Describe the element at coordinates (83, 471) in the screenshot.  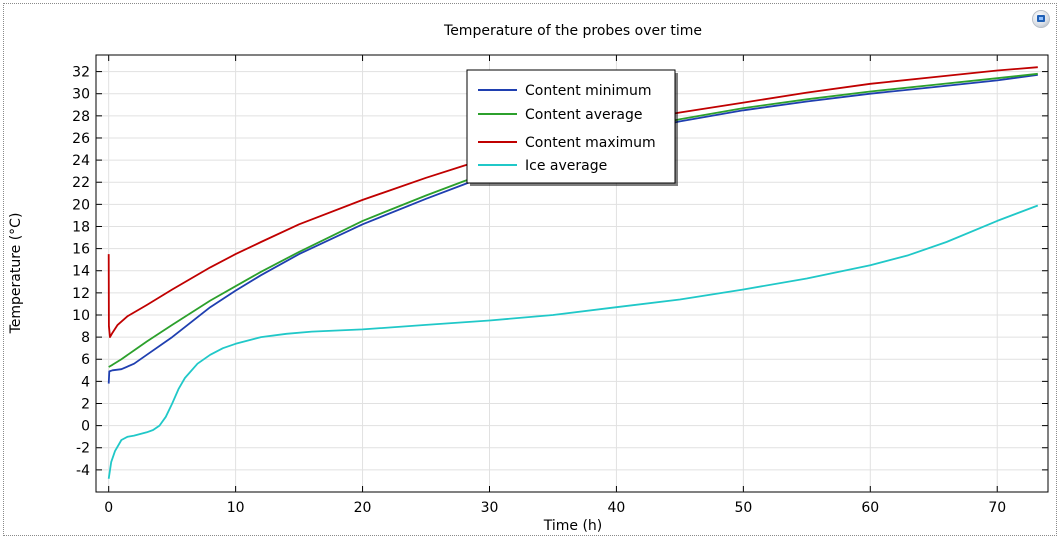
I see `y-tick-label: -4` at that location.